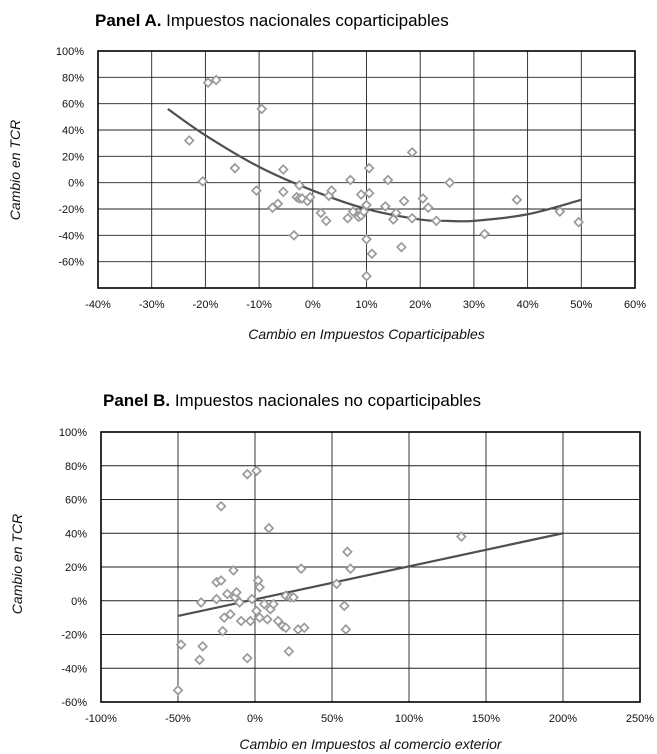  What do you see at coordinates (420, 305) in the screenshot?
I see `x-tick-label: 20%` at bounding box center [420, 305].